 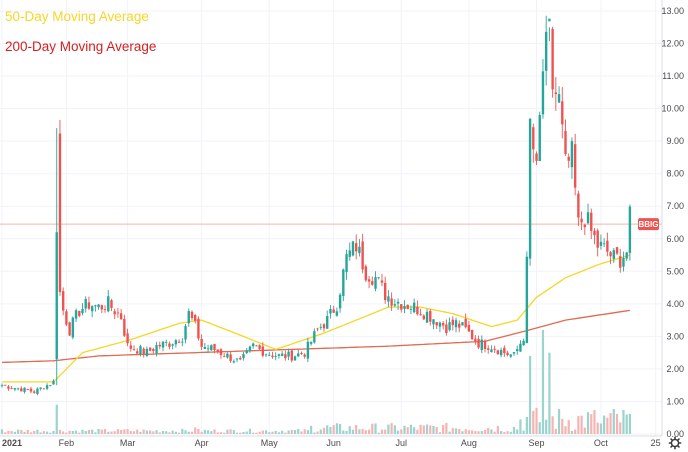 I want to click on time-tick-label: Aug, so click(x=469, y=443).